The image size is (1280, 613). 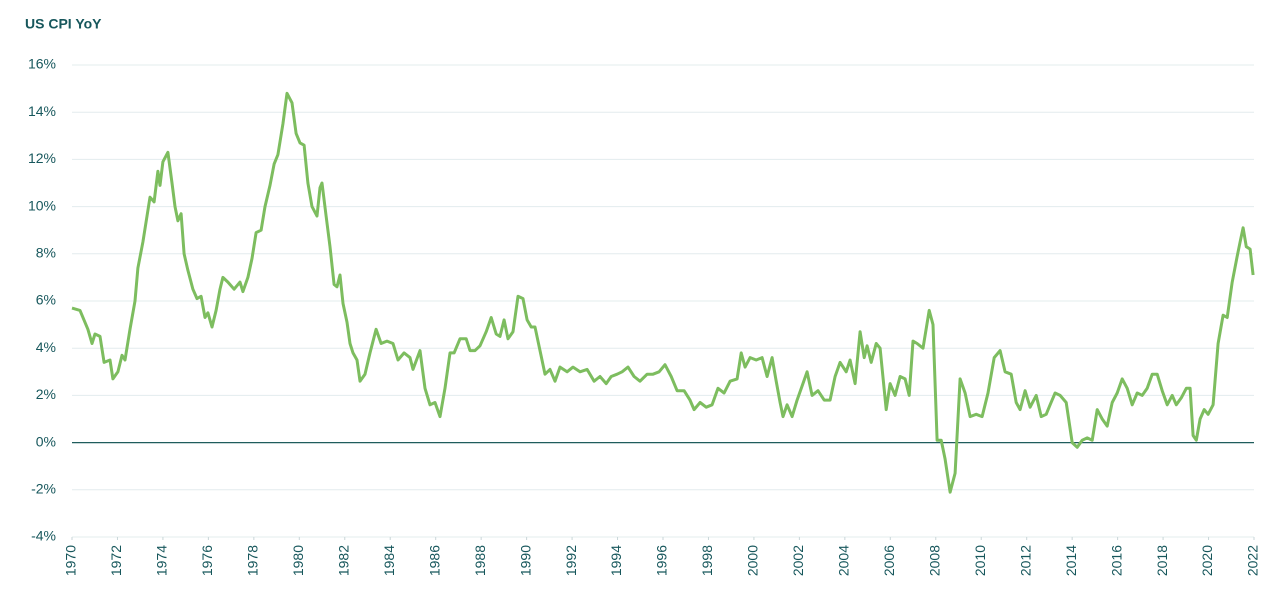 I want to click on x-tick-label: 1970, so click(x=71, y=560).